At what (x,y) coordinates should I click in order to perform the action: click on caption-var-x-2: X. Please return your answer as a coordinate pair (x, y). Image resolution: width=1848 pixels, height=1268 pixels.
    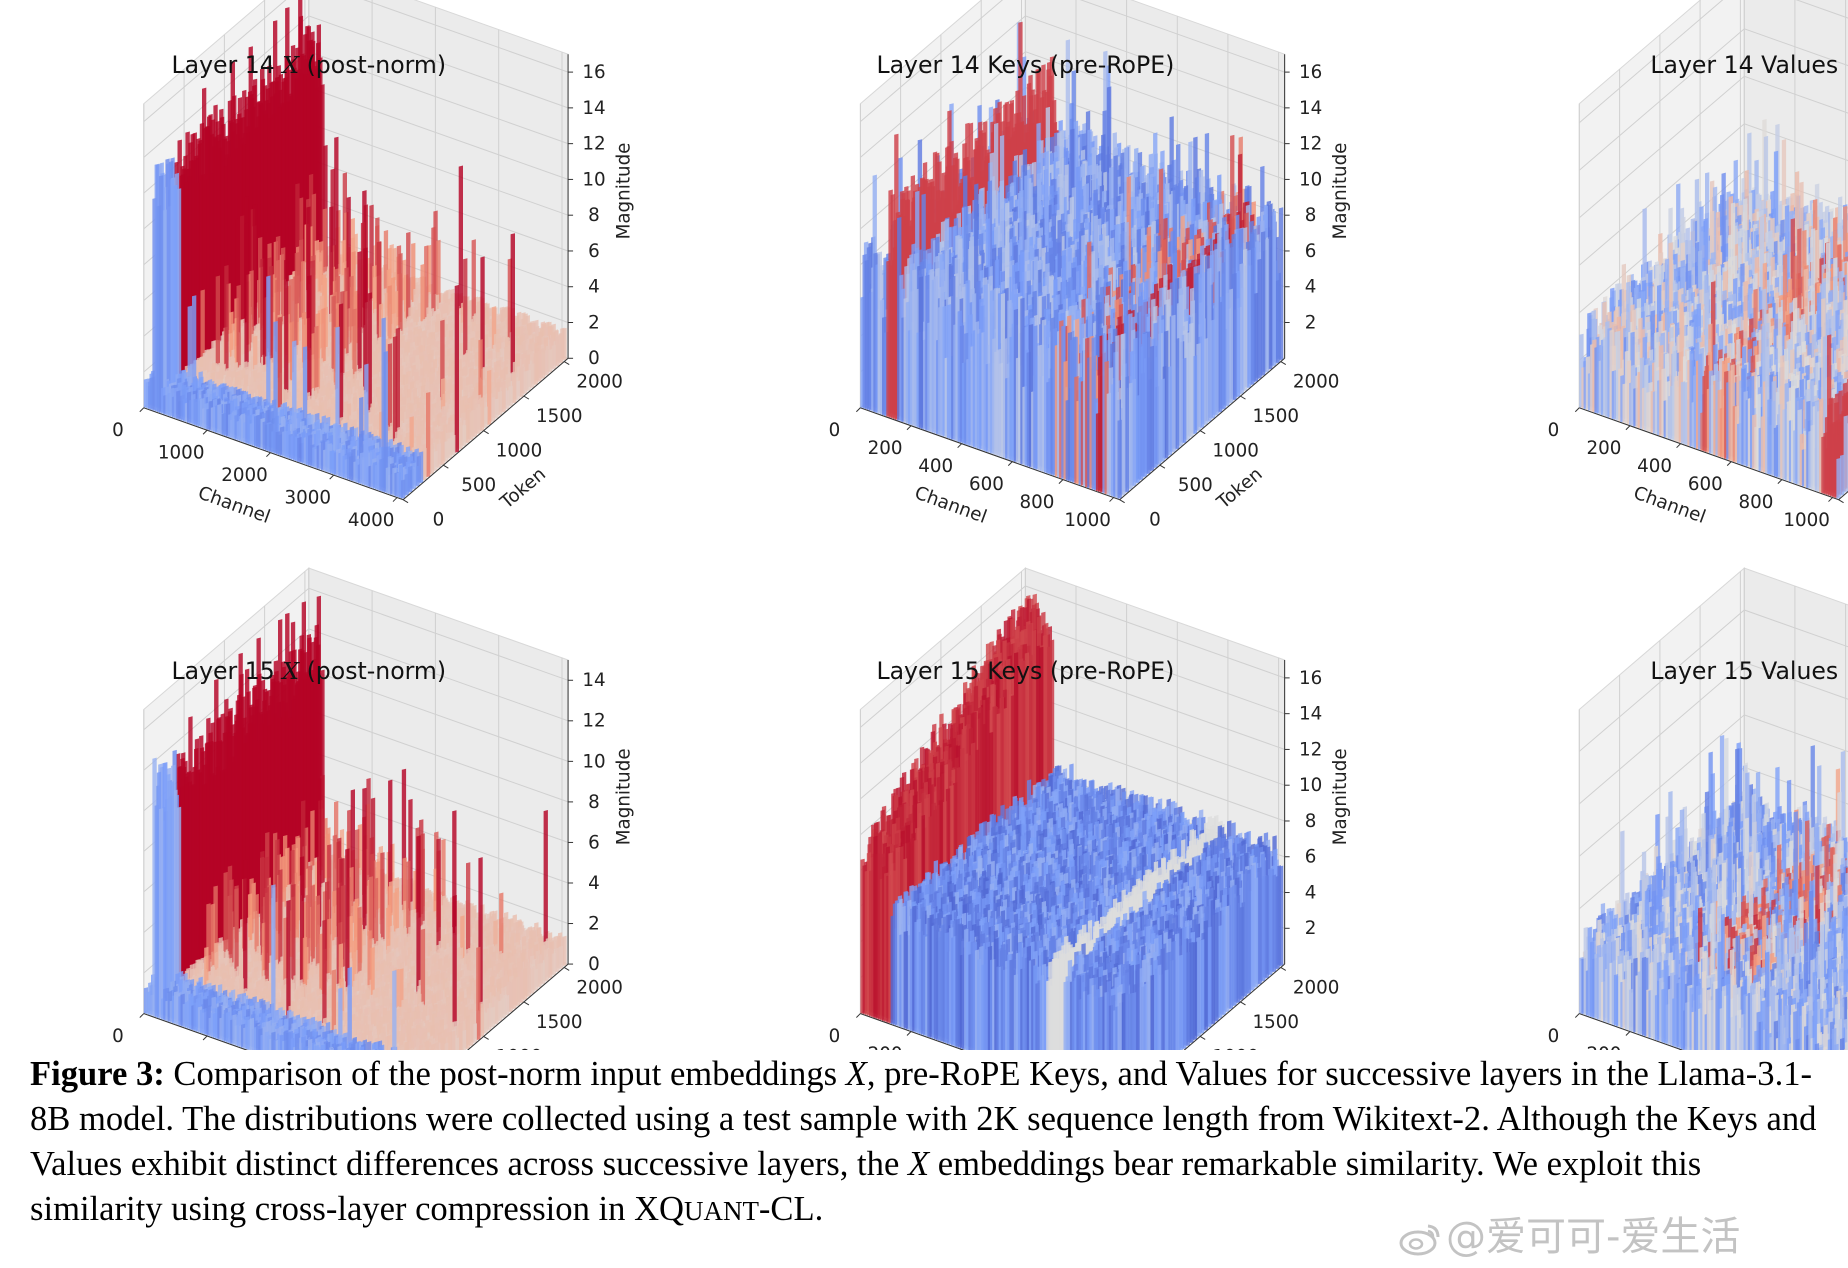
    Looking at the image, I should click on (918, 1164).